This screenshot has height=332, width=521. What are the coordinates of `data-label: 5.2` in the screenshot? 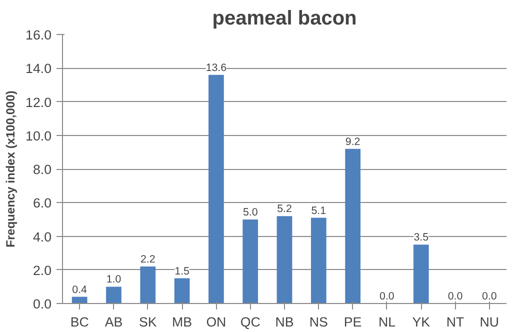 It's located at (284, 209).